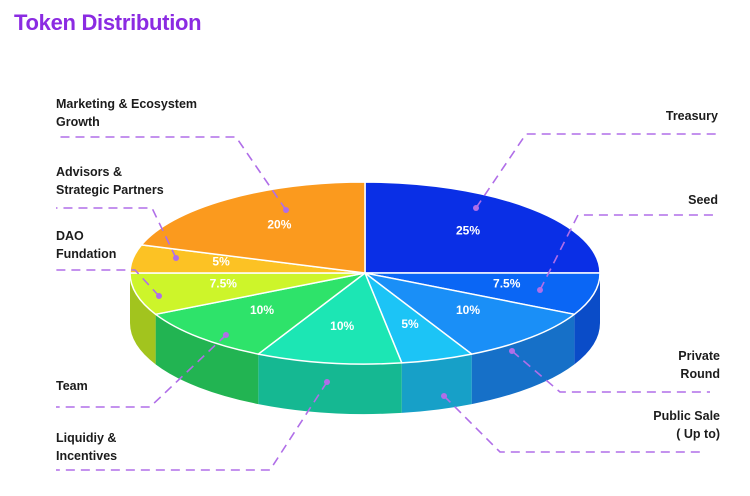 This screenshot has width=750, height=496. Describe the element at coordinates (587, 319) in the screenshot. I see `side-seed` at that location.